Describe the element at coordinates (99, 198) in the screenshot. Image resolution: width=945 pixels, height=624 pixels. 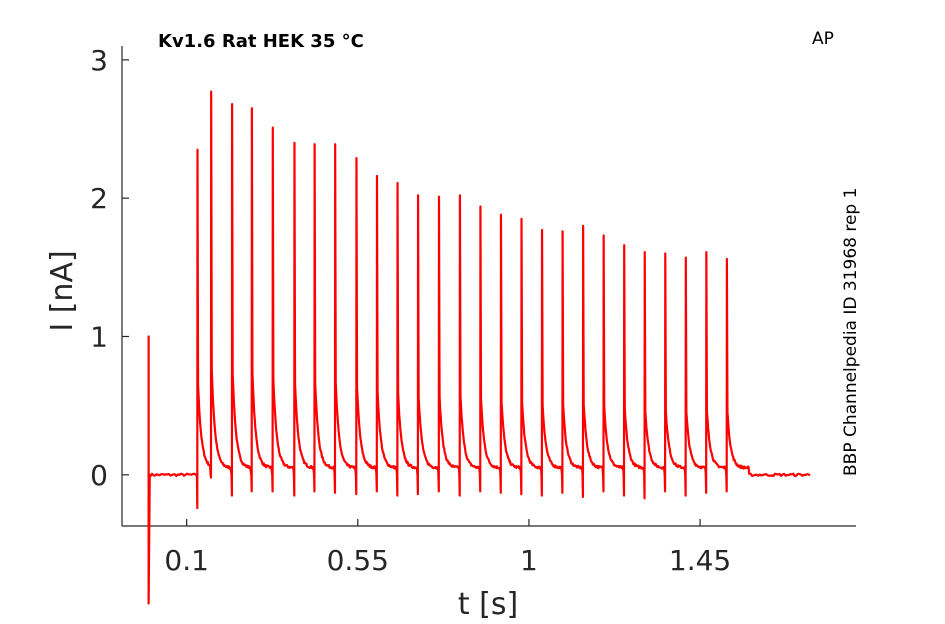
I see `y-tick-label: 2` at that location.